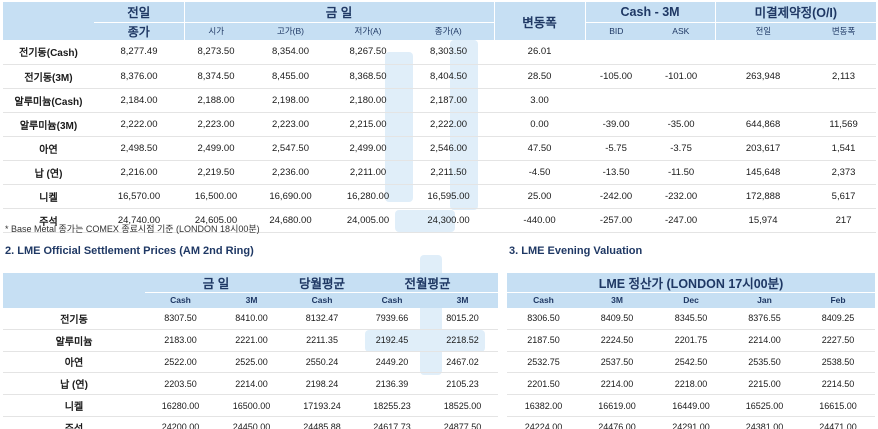  Describe the element at coordinates (691, 384) in the screenshot. I see `table-row: 2201.50 2214.00 2218.00 2215.00 2214.50` at that location.